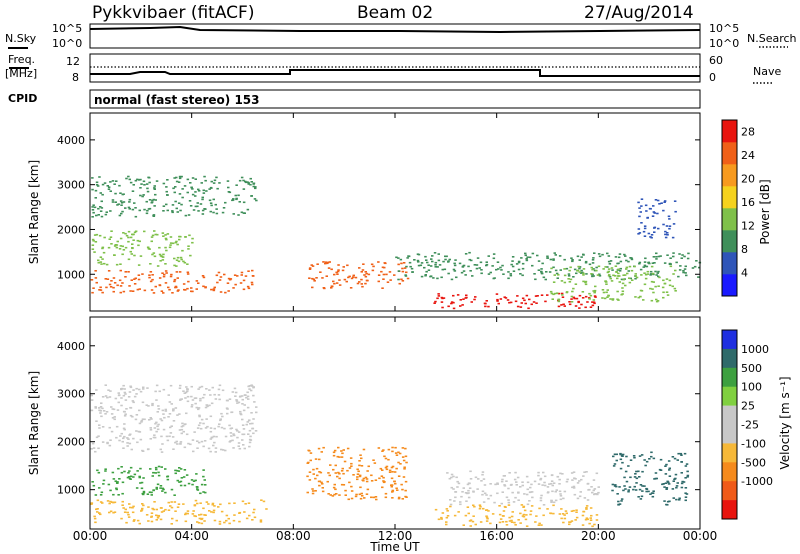  I want to click on colorbar-tick-label: 4, so click(744, 273).